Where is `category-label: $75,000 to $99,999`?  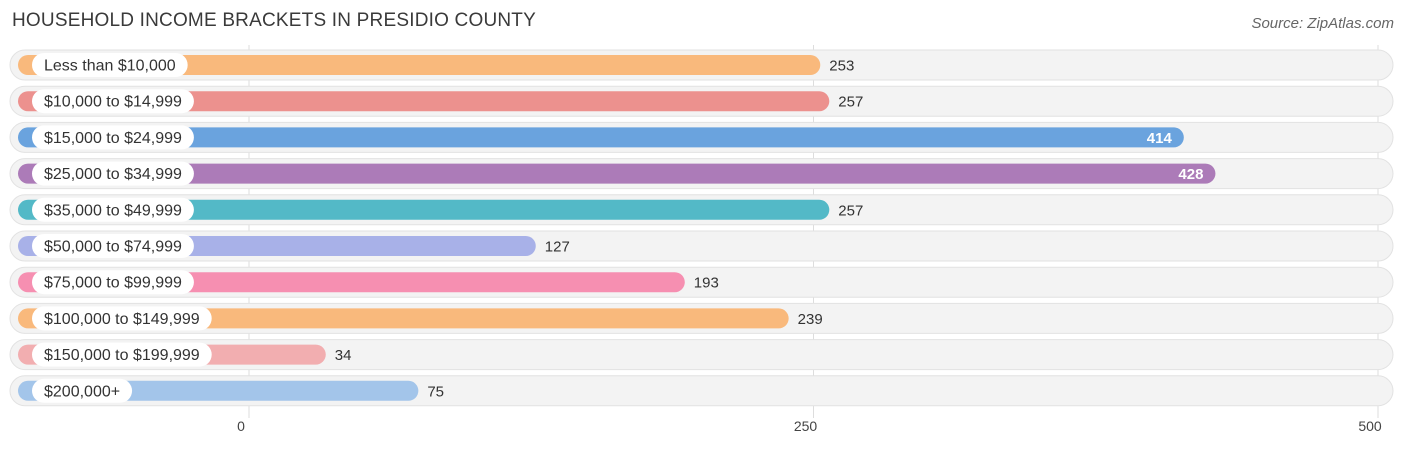
category-label: $75,000 to $99,999 is located at coordinates (113, 283).